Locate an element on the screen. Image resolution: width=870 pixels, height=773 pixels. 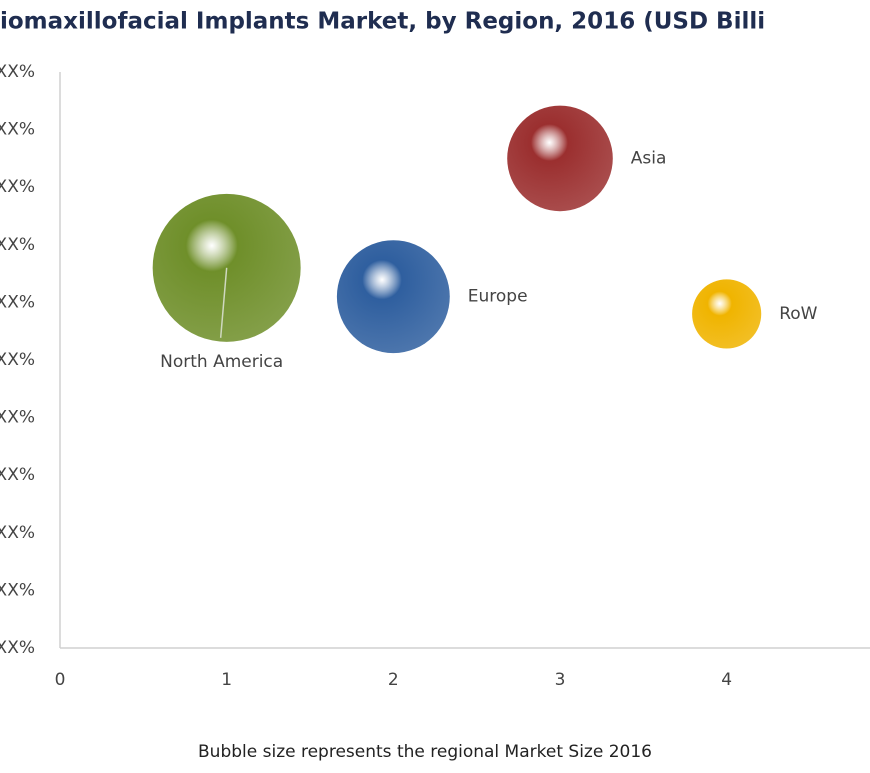
x-tick-label: 4 is located at coordinates (726, 680).